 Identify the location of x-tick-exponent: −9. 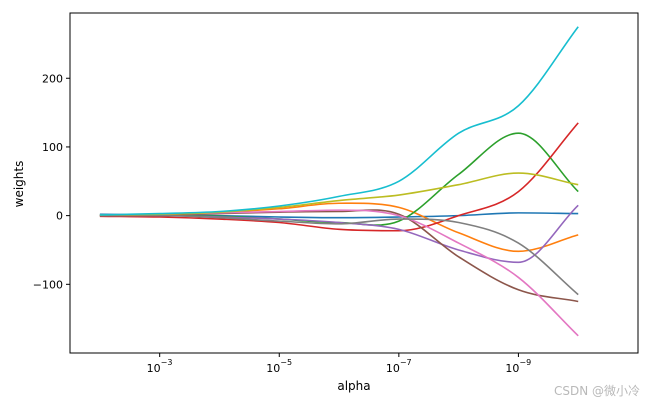
(525, 362).